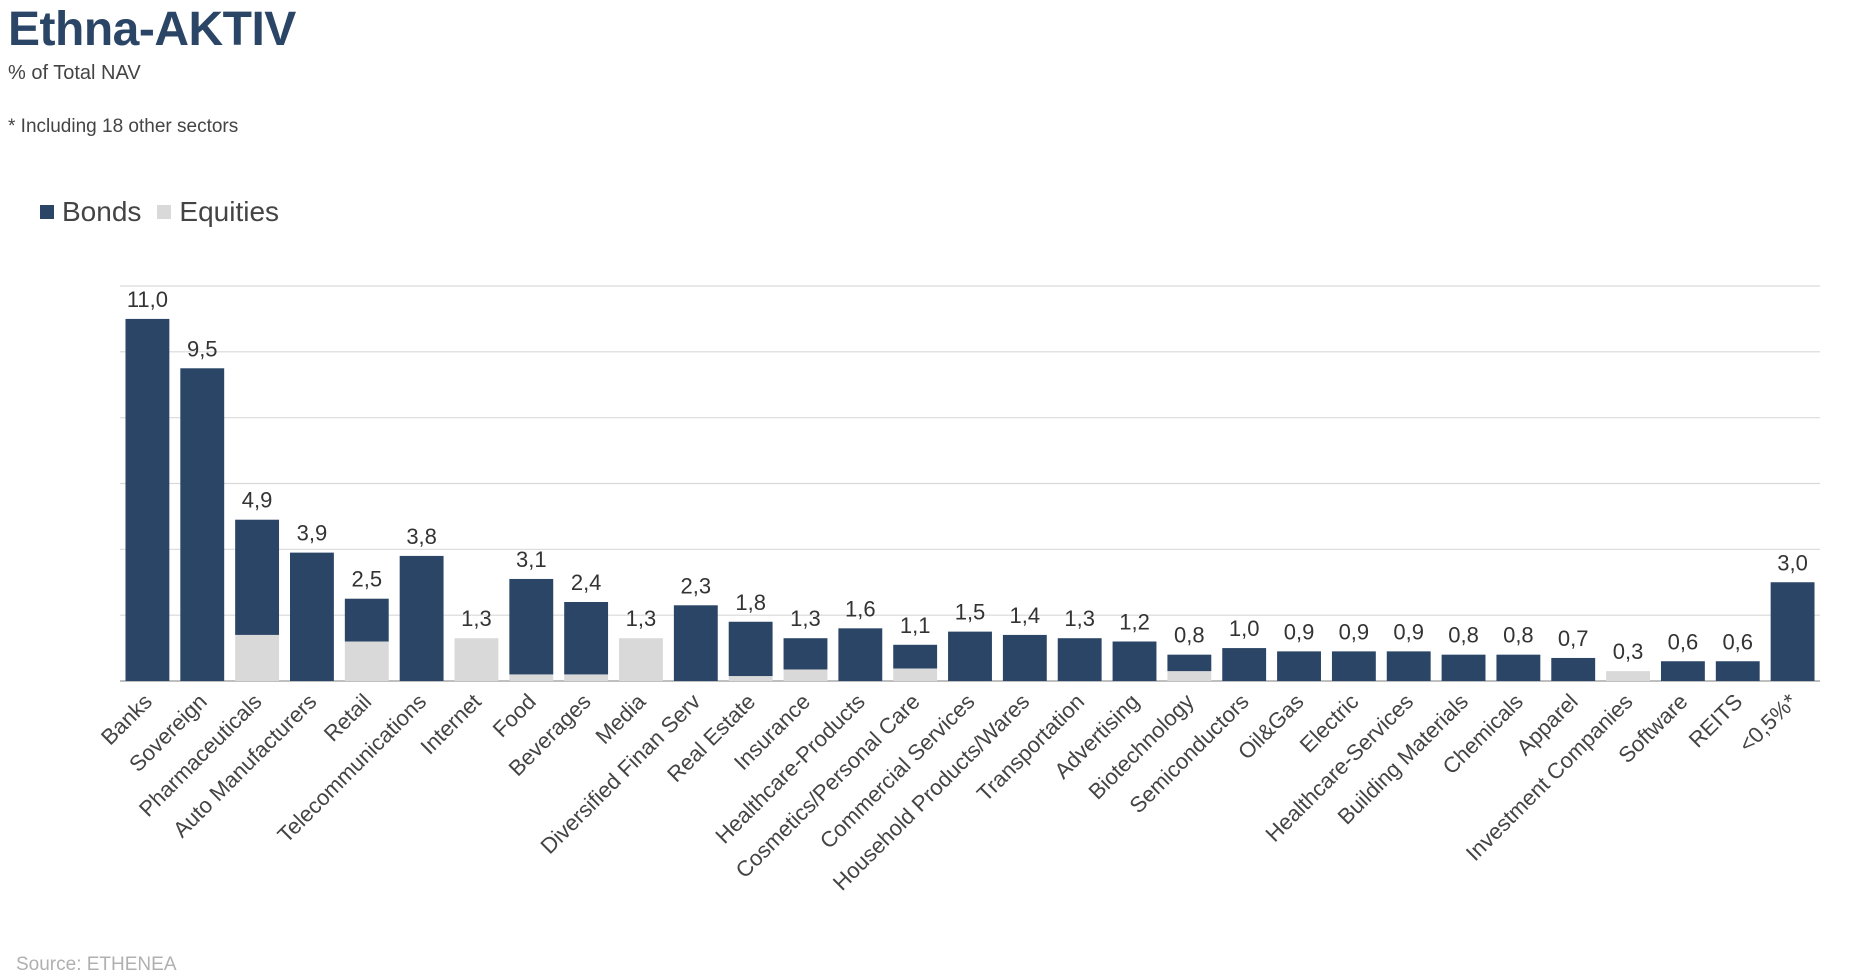 The height and width of the screenshot is (980, 1855). I want to click on data-label: 1,8, so click(750, 602).